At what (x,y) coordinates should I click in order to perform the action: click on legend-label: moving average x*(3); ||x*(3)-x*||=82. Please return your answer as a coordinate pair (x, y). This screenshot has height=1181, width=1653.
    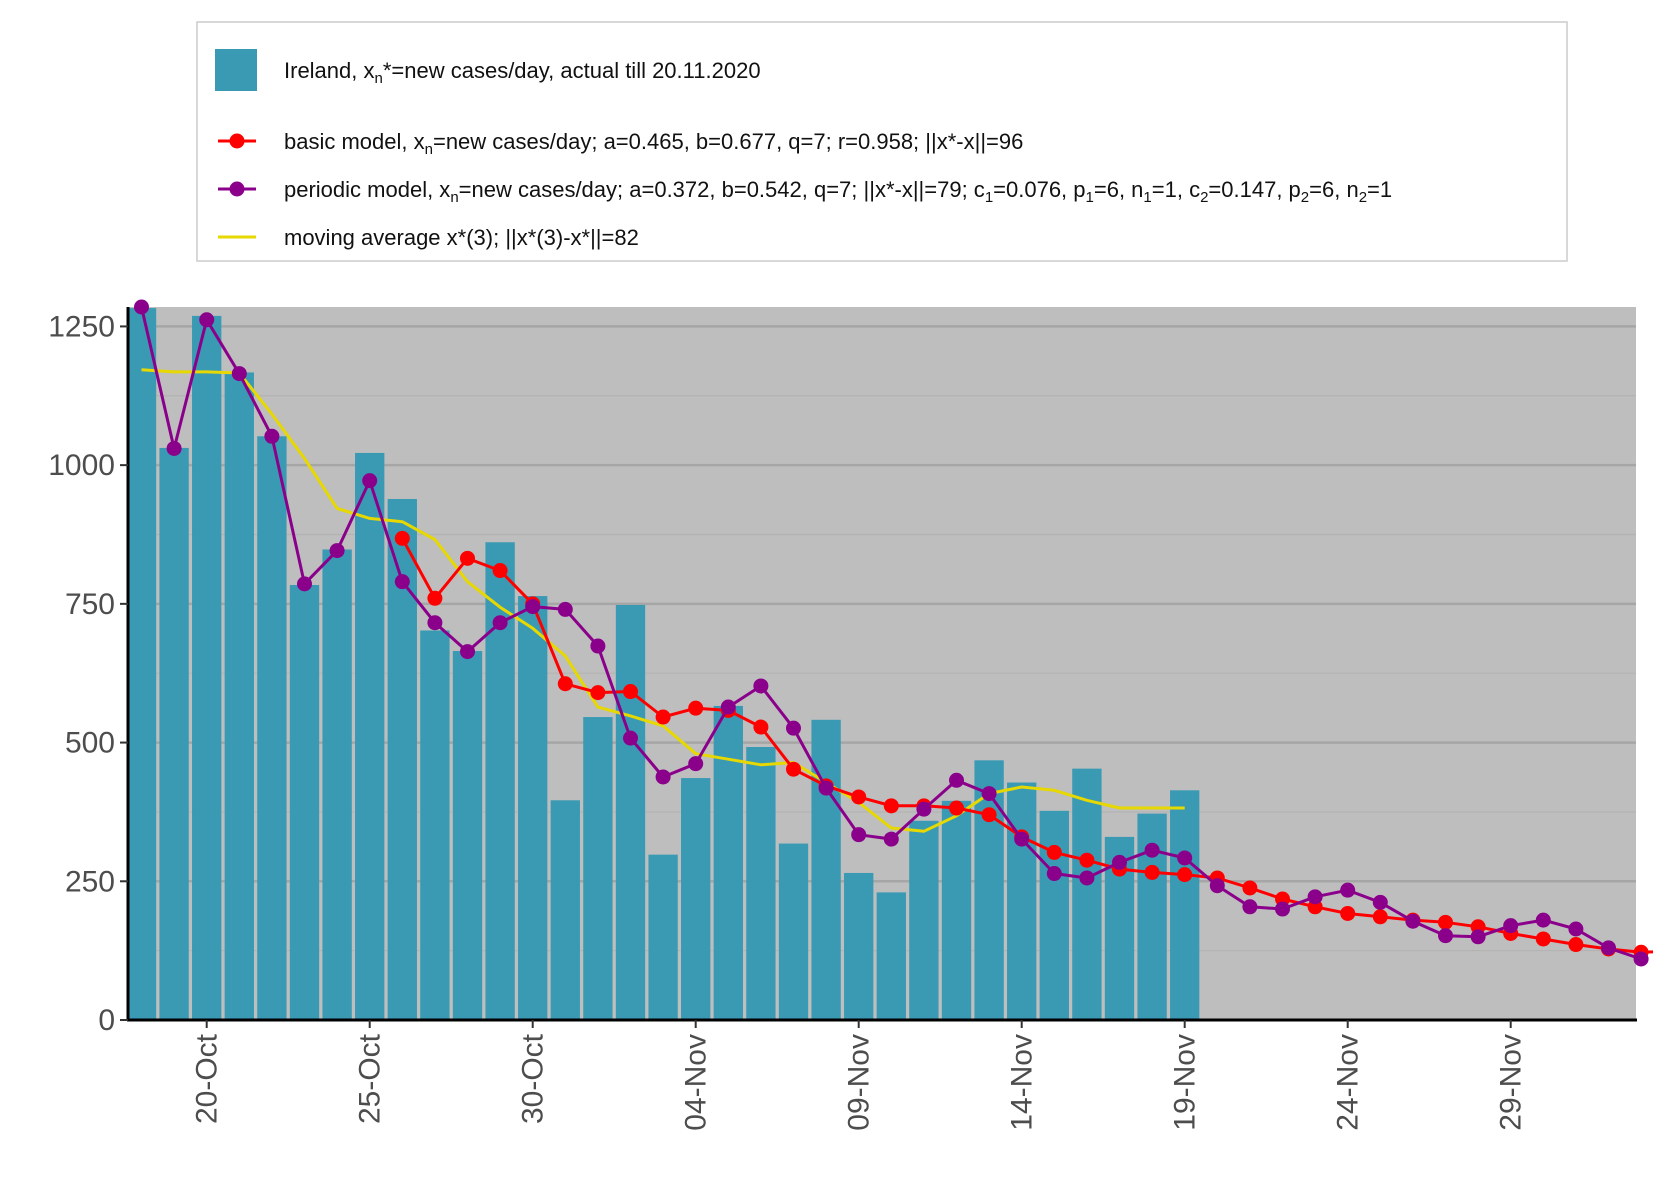
    Looking at the image, I should click on (461, 237).